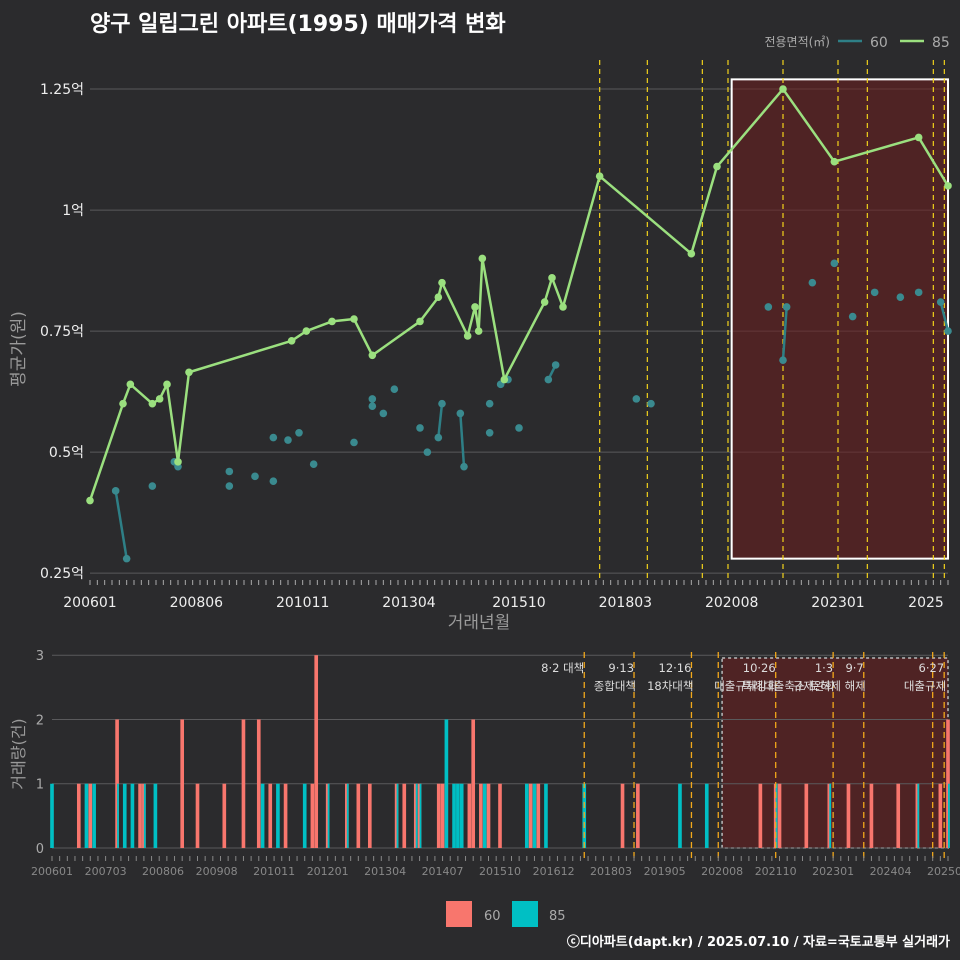  I want to click on policy-label-date: 10·26, so click(759, 668).